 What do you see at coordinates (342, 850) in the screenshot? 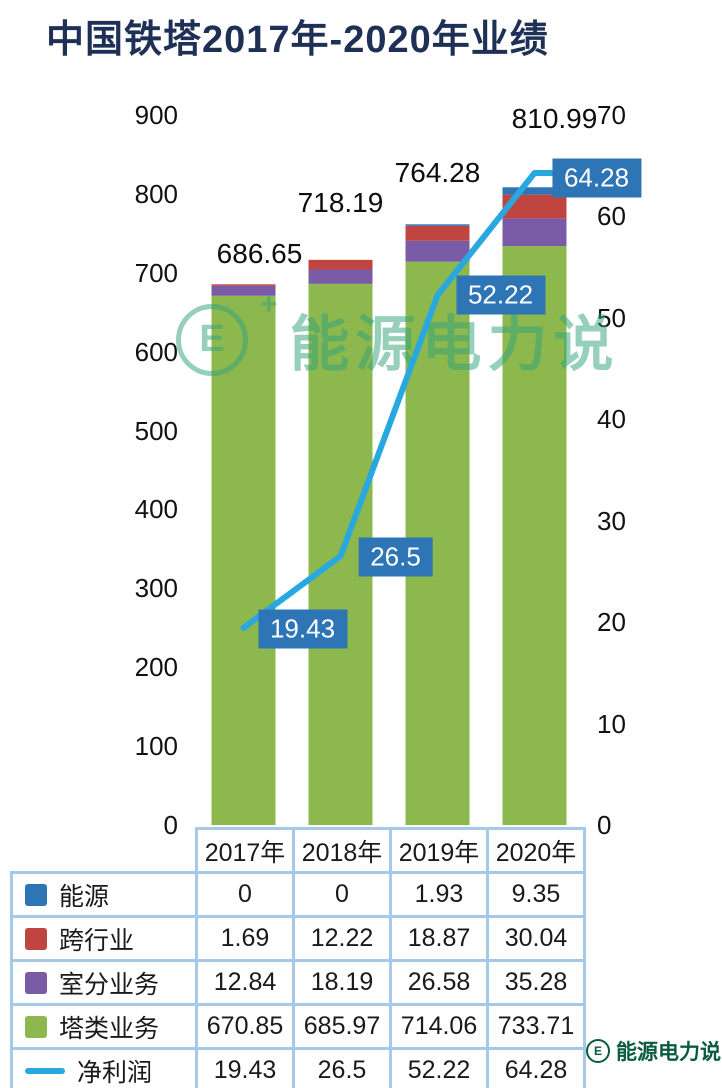
I see `year-header: 2018年` at bounding box center [342, 850].